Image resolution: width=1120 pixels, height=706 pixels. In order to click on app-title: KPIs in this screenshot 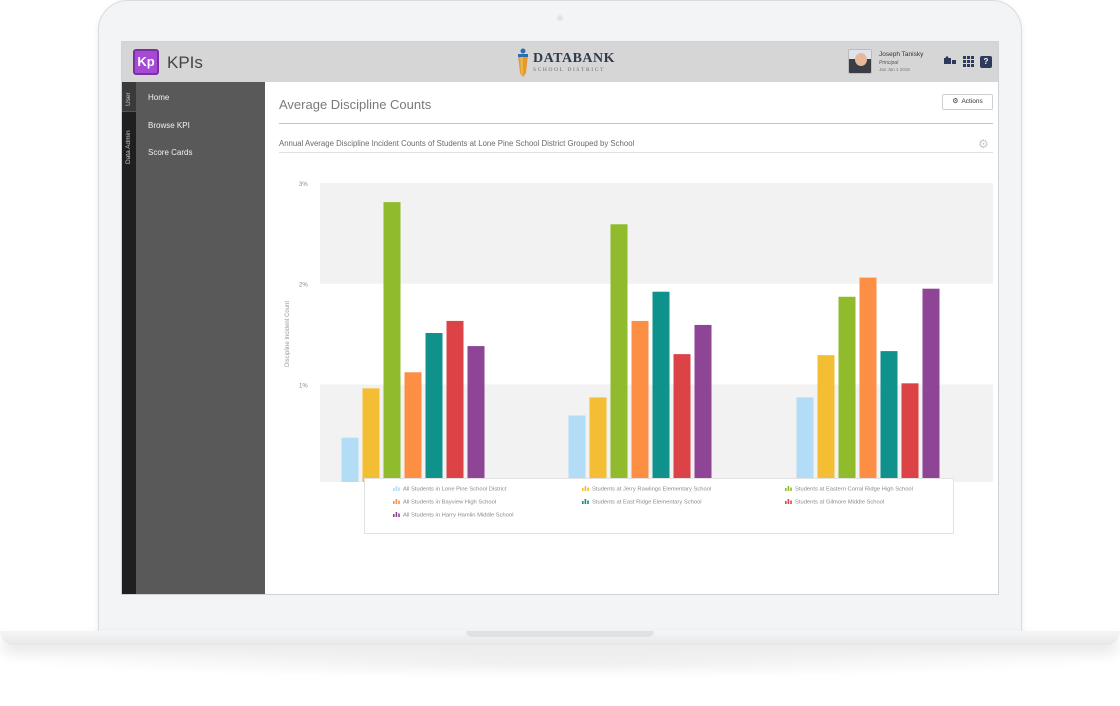, I will do `click(185, 62)`.